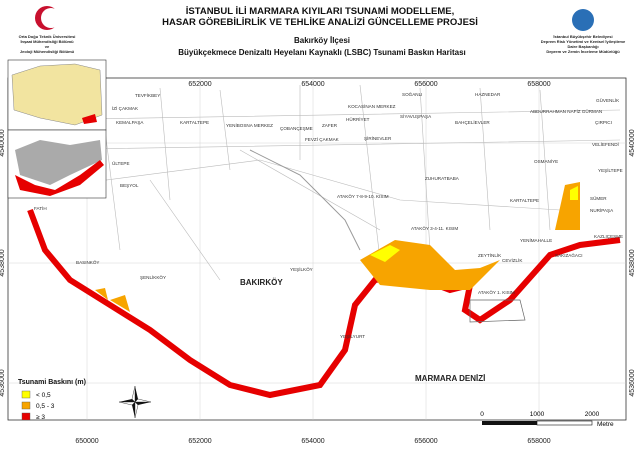  I want to click on place: HAZNEDAR, so click(488, 94).